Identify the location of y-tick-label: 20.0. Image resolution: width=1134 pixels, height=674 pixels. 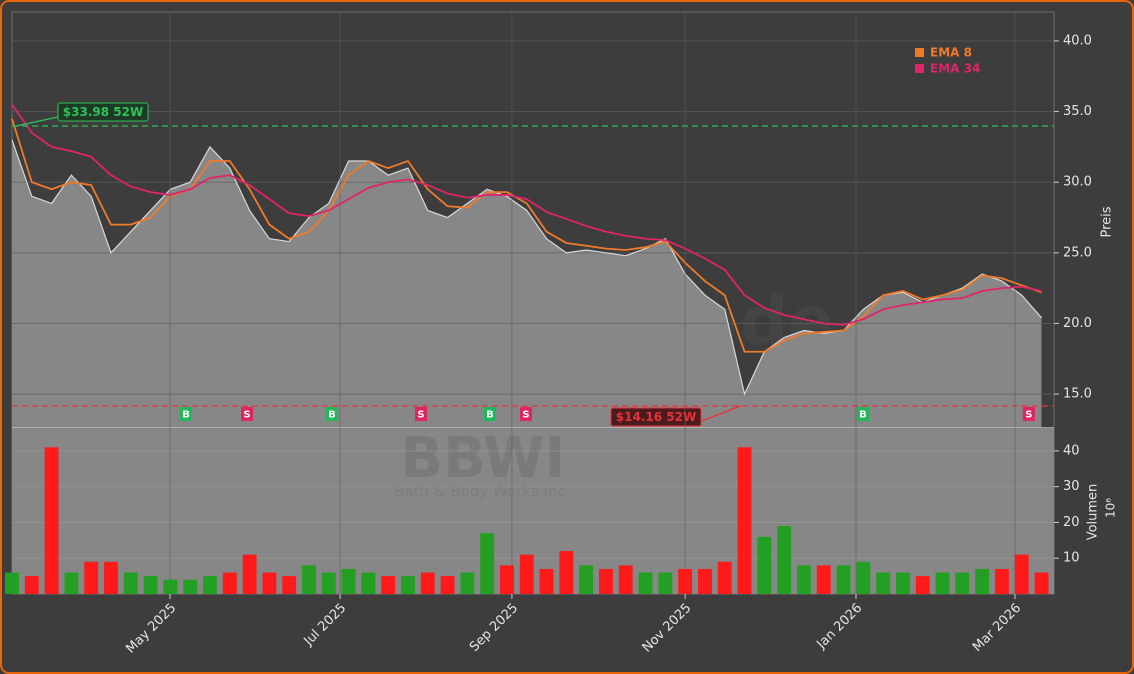
(1077, 323).